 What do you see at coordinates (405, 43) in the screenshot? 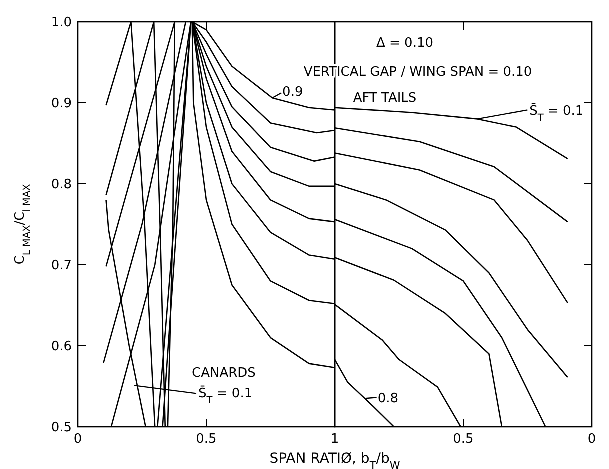
I see `annotation: Δ = 0.10` at bounding box center [405, 43].